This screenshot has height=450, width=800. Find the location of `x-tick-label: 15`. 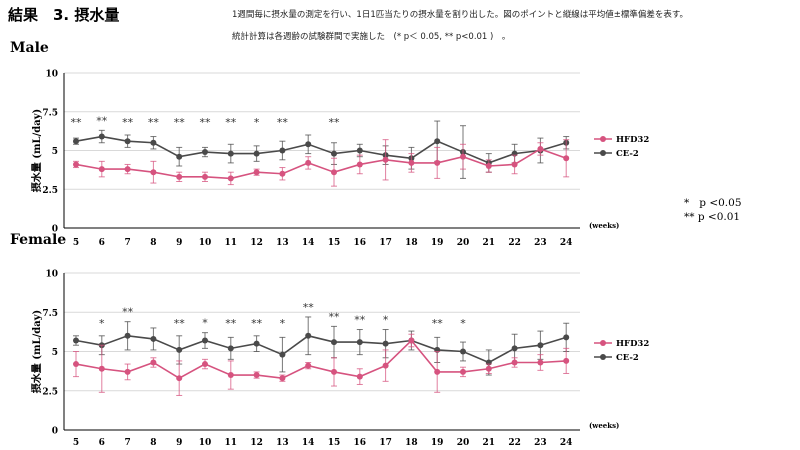

x-tick-label: 15 is located at coordinates (334, 243).